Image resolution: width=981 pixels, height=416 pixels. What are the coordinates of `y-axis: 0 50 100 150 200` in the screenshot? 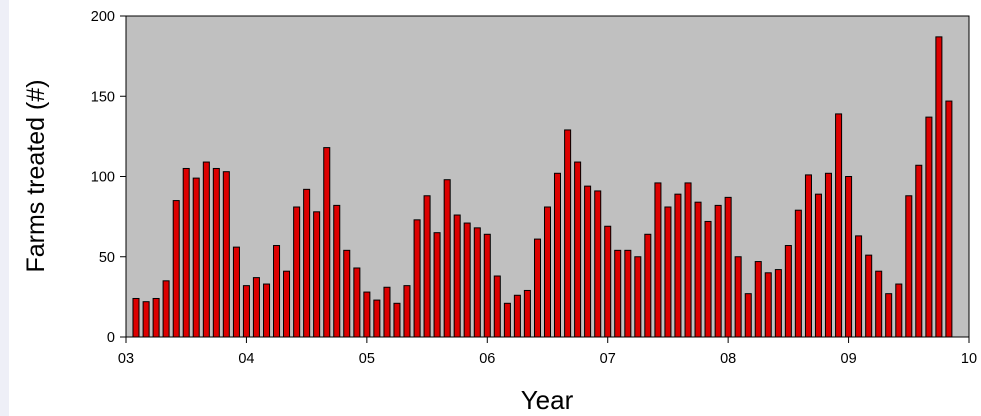 It's located at (108, 177).